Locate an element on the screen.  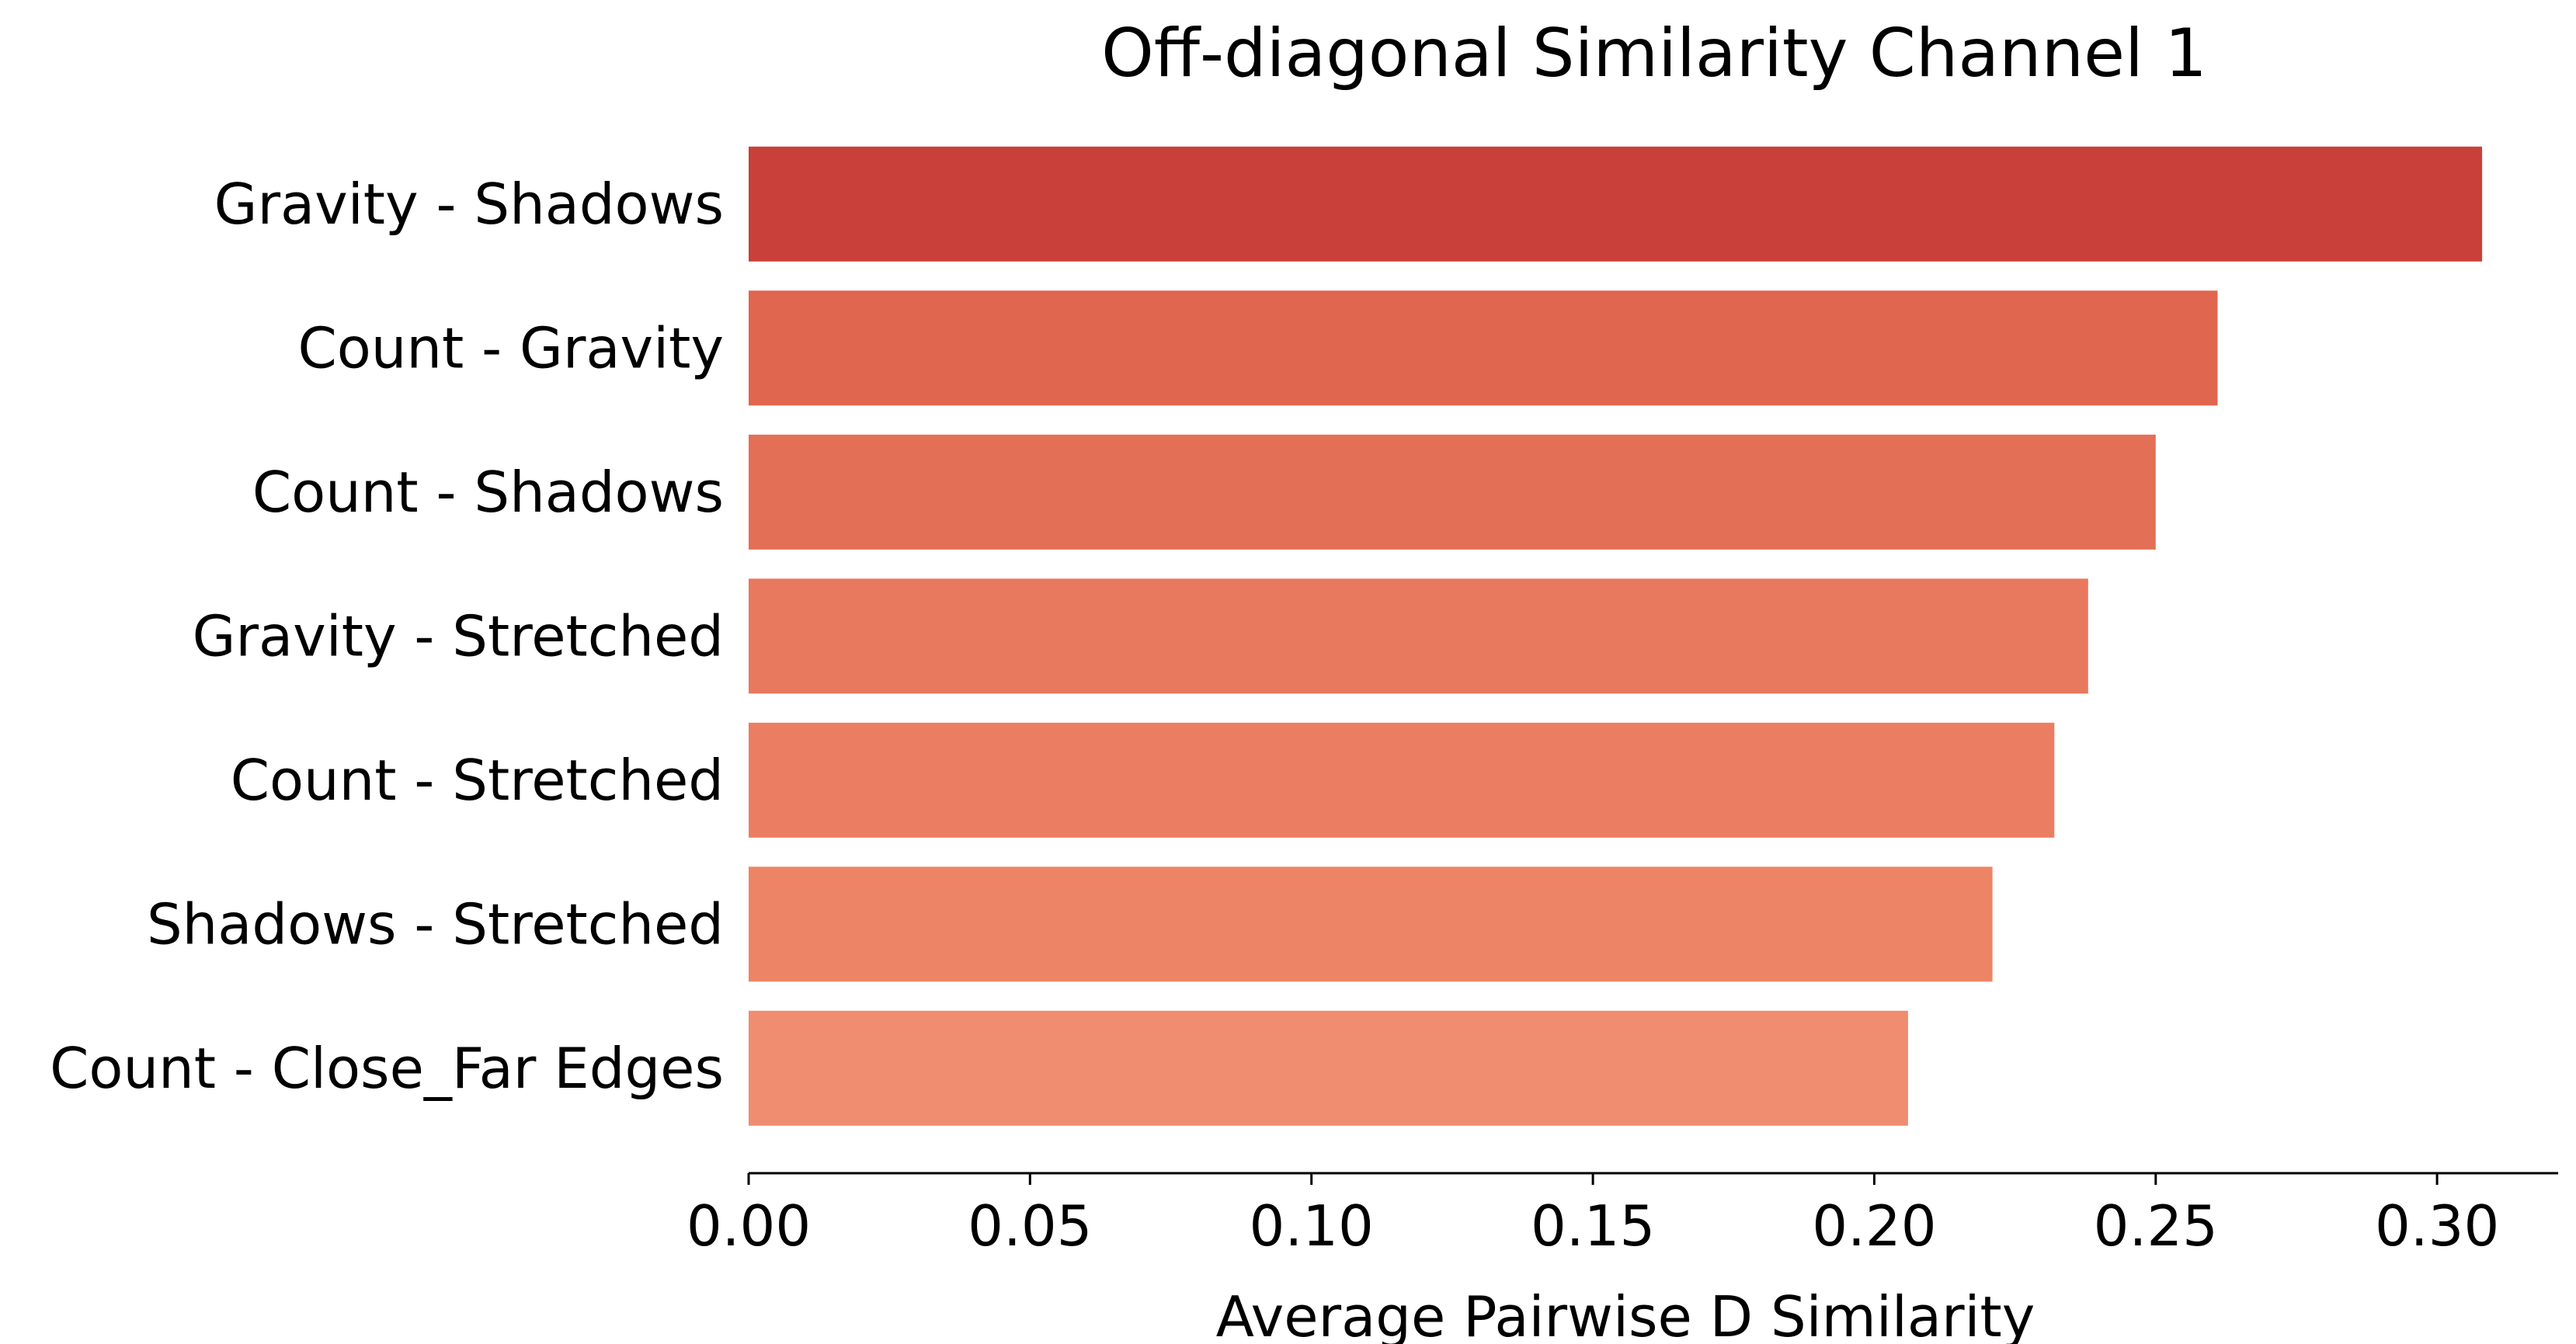
x-axis-label: Average Pairwise D Similarity is located at coordinates (1625, 1314).